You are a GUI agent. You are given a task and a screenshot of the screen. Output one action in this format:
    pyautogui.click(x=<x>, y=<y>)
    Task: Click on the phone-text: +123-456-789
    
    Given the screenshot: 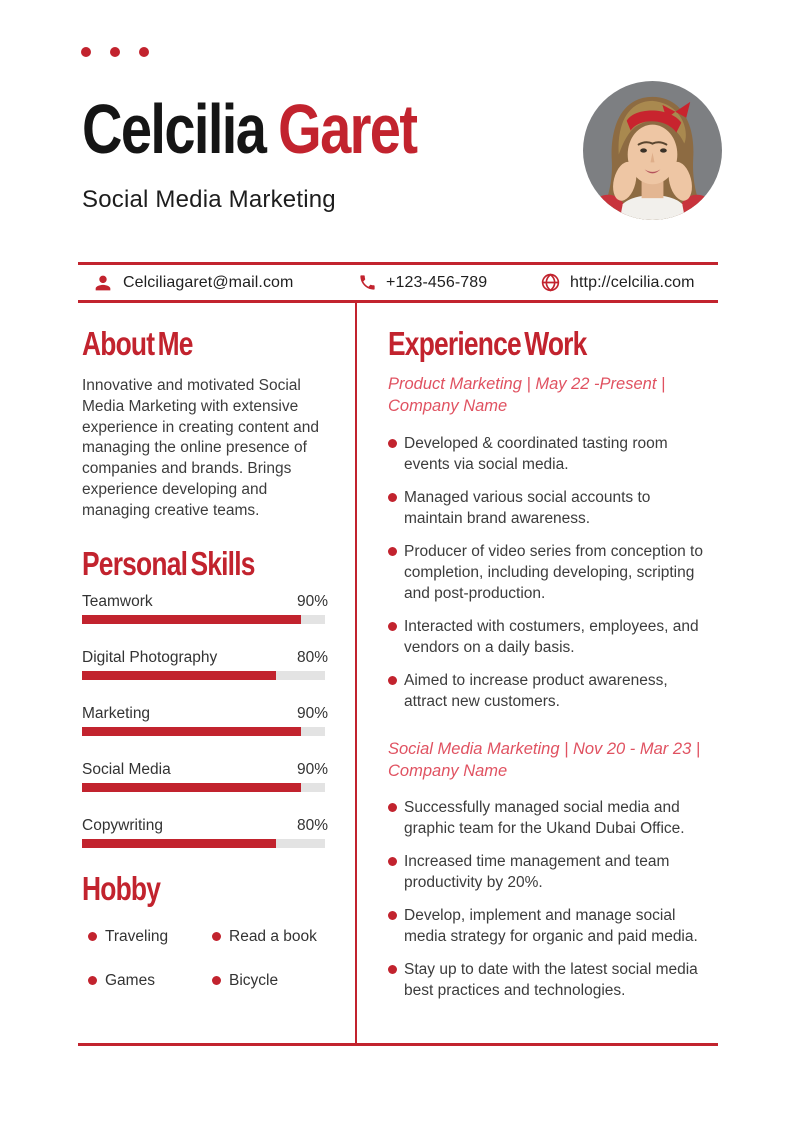 What is the action you would take?
    pyautogui.click(x=437, y=282)
    